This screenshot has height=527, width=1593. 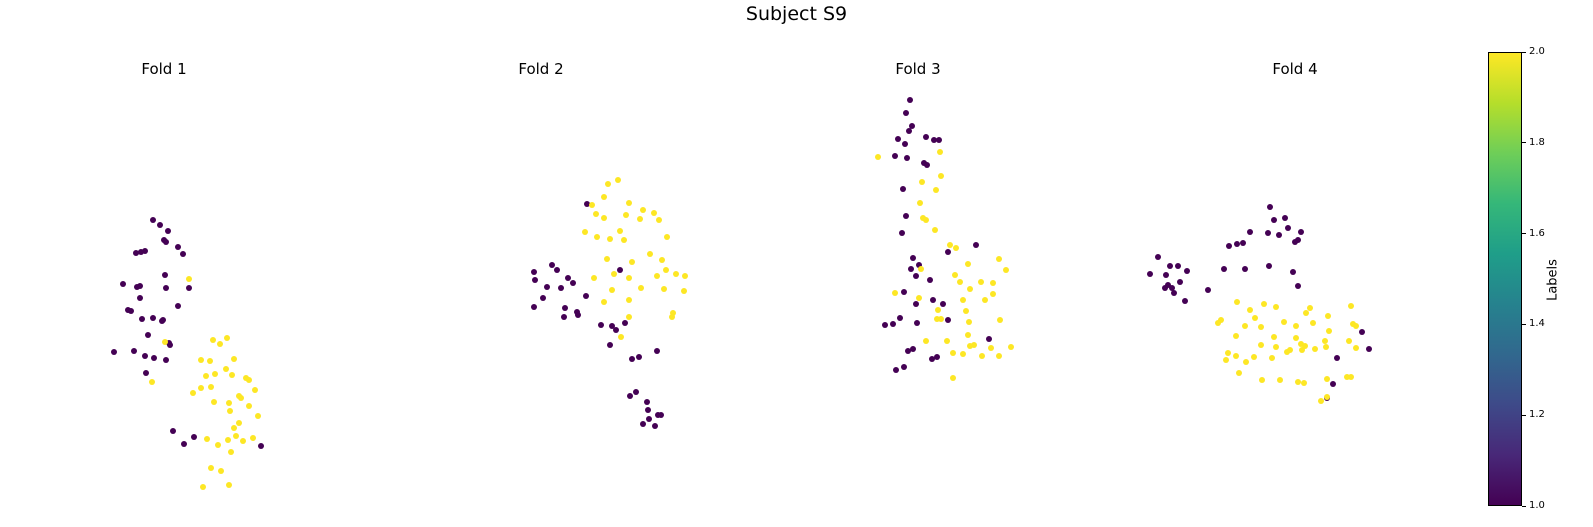 What do you see at coordinates (1524, 324) in the screenshot?
I see `colorbar-tick` at bounding box center [1524, 324].